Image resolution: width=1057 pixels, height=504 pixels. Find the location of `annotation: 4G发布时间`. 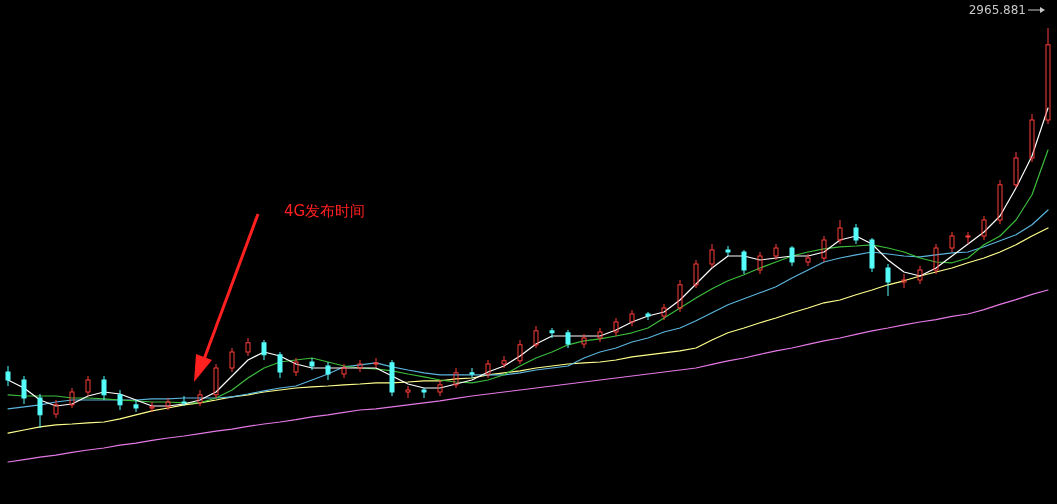

annotation: 4G发布时间 is located at coordinates (325, 211).